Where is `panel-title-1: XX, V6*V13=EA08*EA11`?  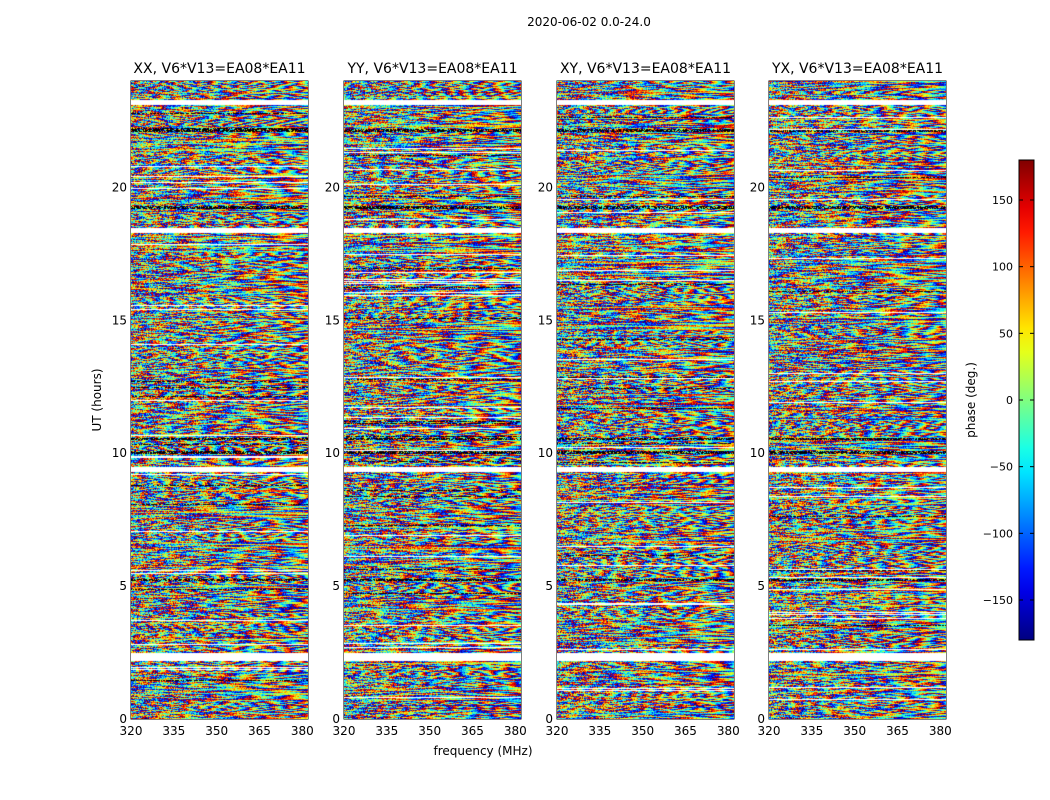 panel-title-1: XX, V6*V13=EA08*EA11 is located at coordinates (219, 69).